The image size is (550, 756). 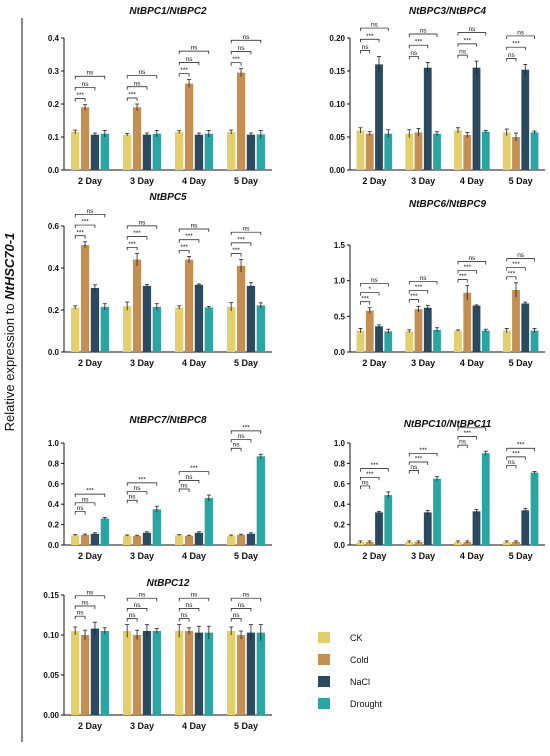 What do you see at coordinates (12, 380) in the screenshot?
I see `y-axis-label: Relative expression to NtHSC70-1` at bounding box center [12, 380].